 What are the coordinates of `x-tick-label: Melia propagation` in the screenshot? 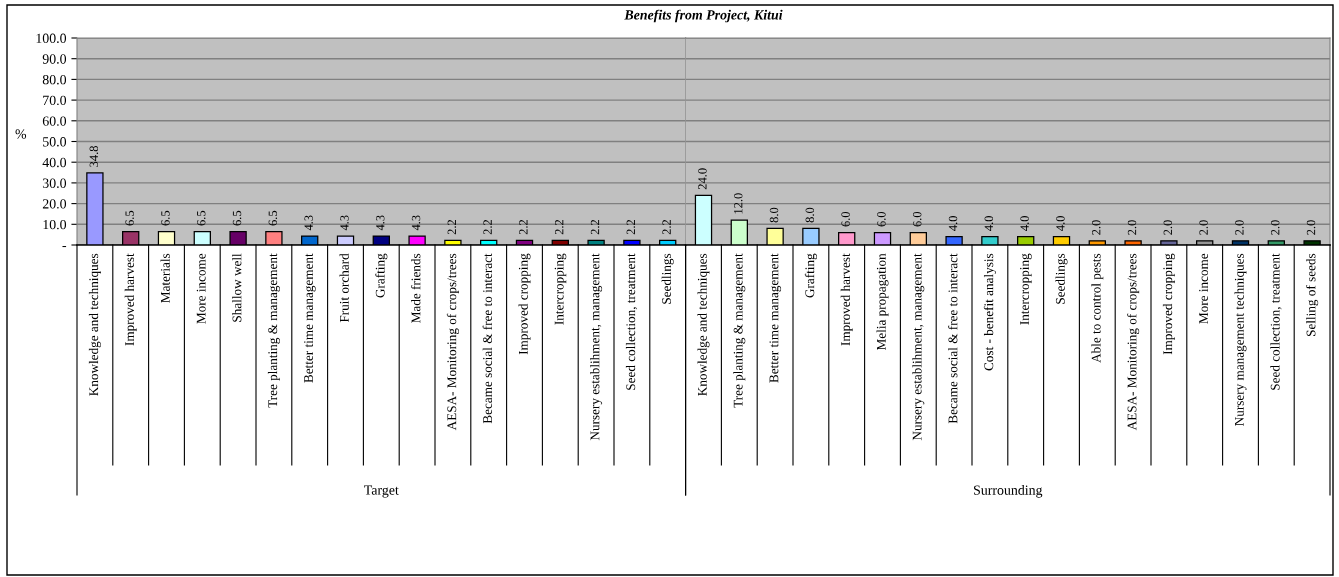 It's located at (882, 302).